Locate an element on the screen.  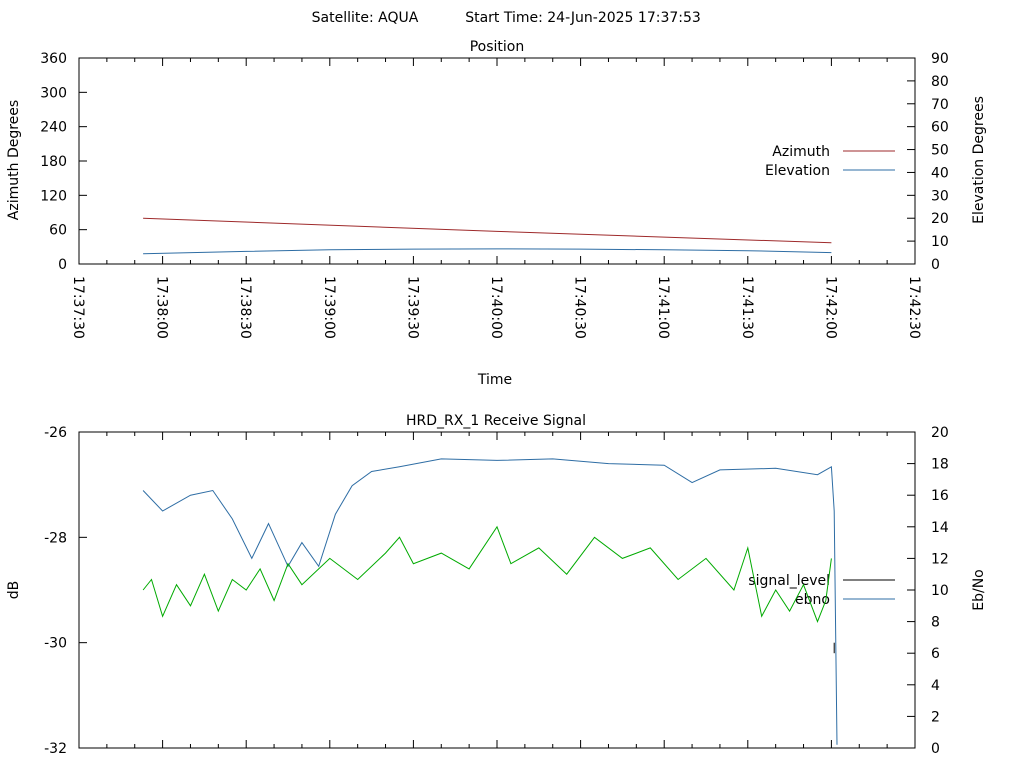
x-tick-label: 17:40:30 is located at coordinates (580, 307).